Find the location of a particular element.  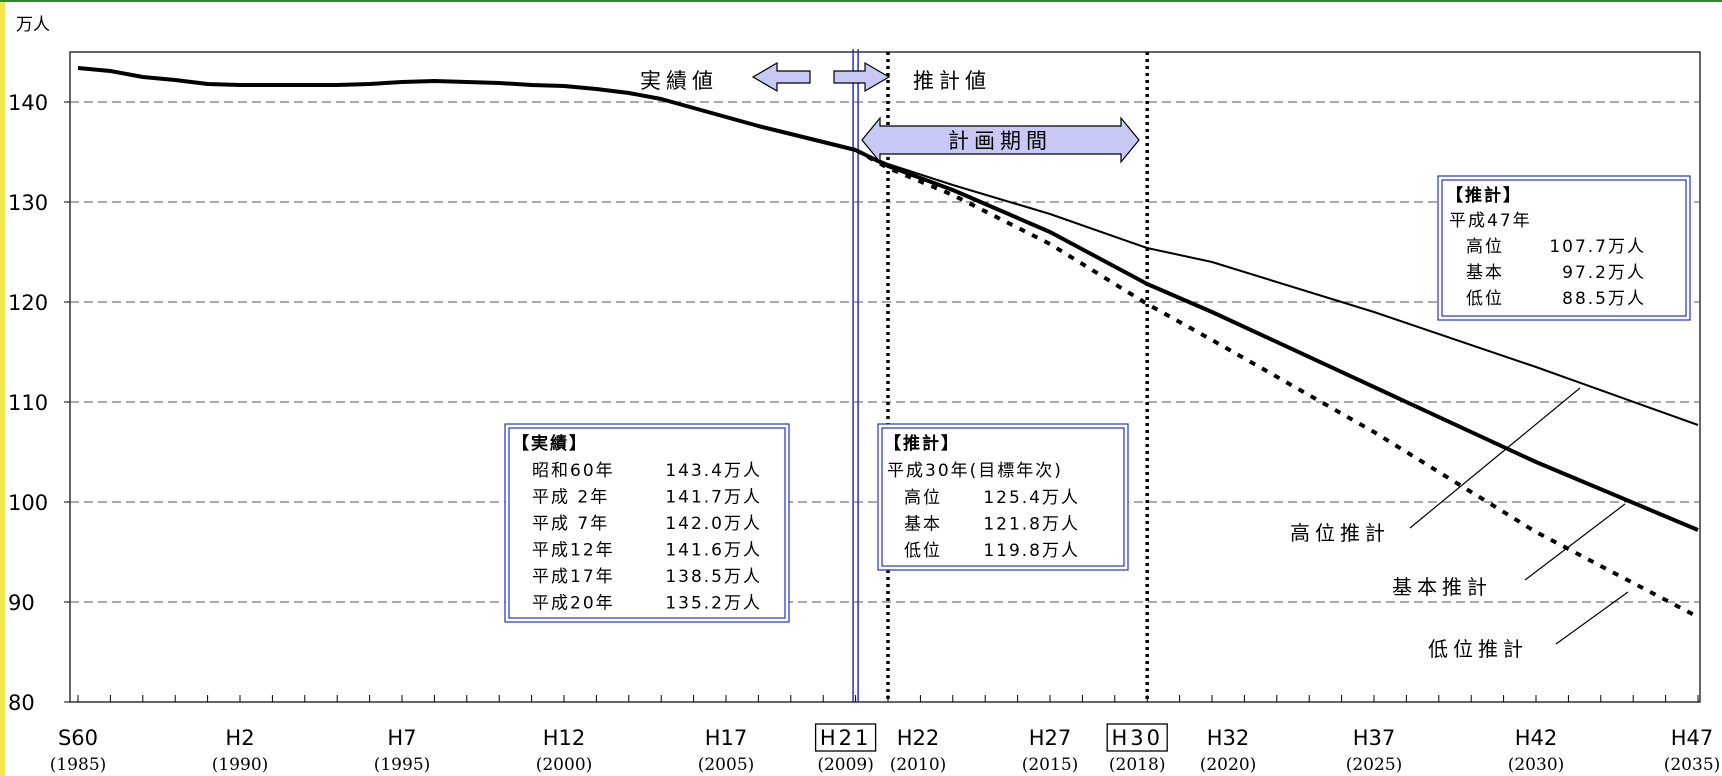

vertical-markers is located at coordinates (1000, 375).